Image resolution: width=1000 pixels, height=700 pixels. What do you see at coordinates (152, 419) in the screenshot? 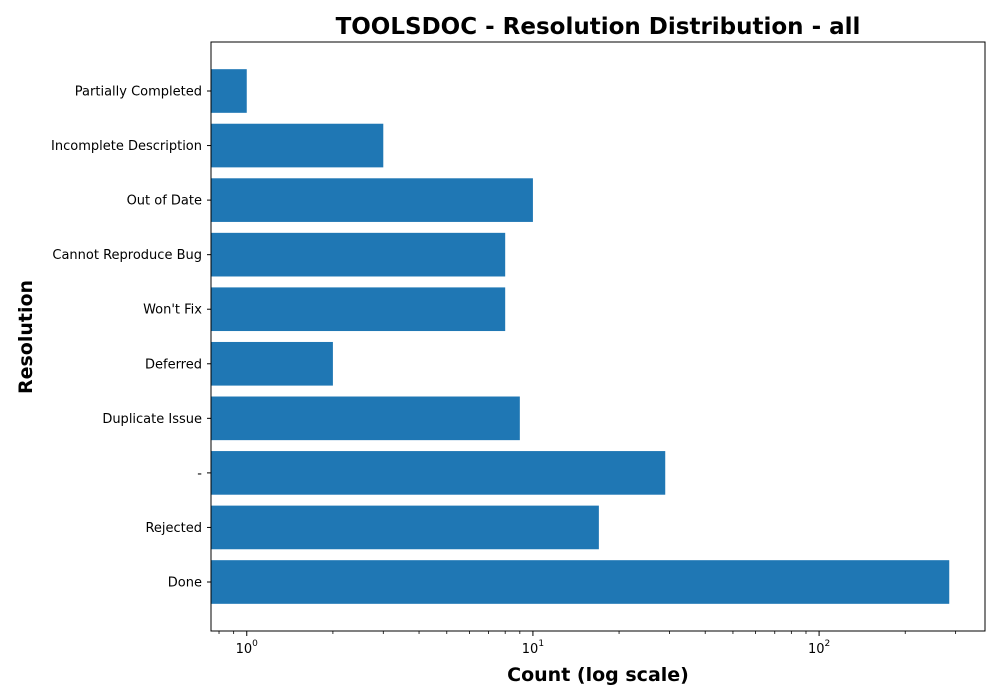
I see `y-tick-label-3: Duplicate Issue` at bounding box center [152, 419].